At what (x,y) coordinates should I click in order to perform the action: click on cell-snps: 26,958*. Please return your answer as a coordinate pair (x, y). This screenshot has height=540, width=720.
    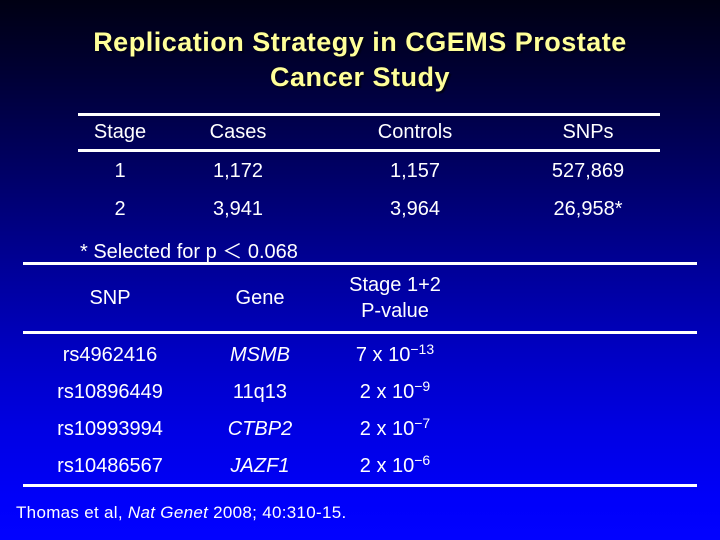
    Looking at the image, I should click on (588, 208).